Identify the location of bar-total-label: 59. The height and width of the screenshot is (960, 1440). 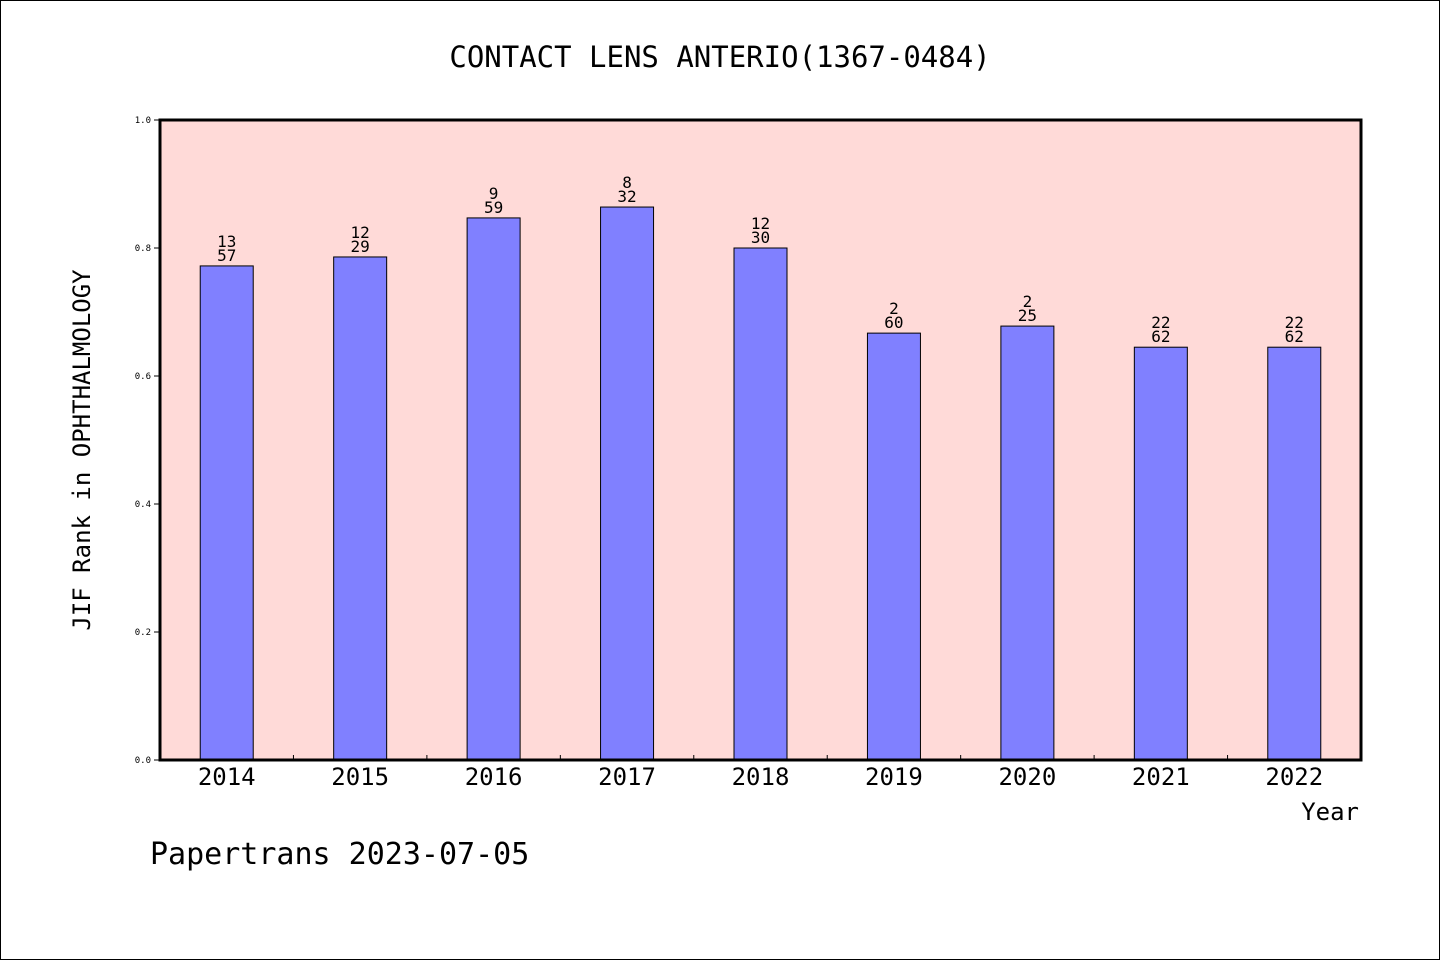
(493, 207).